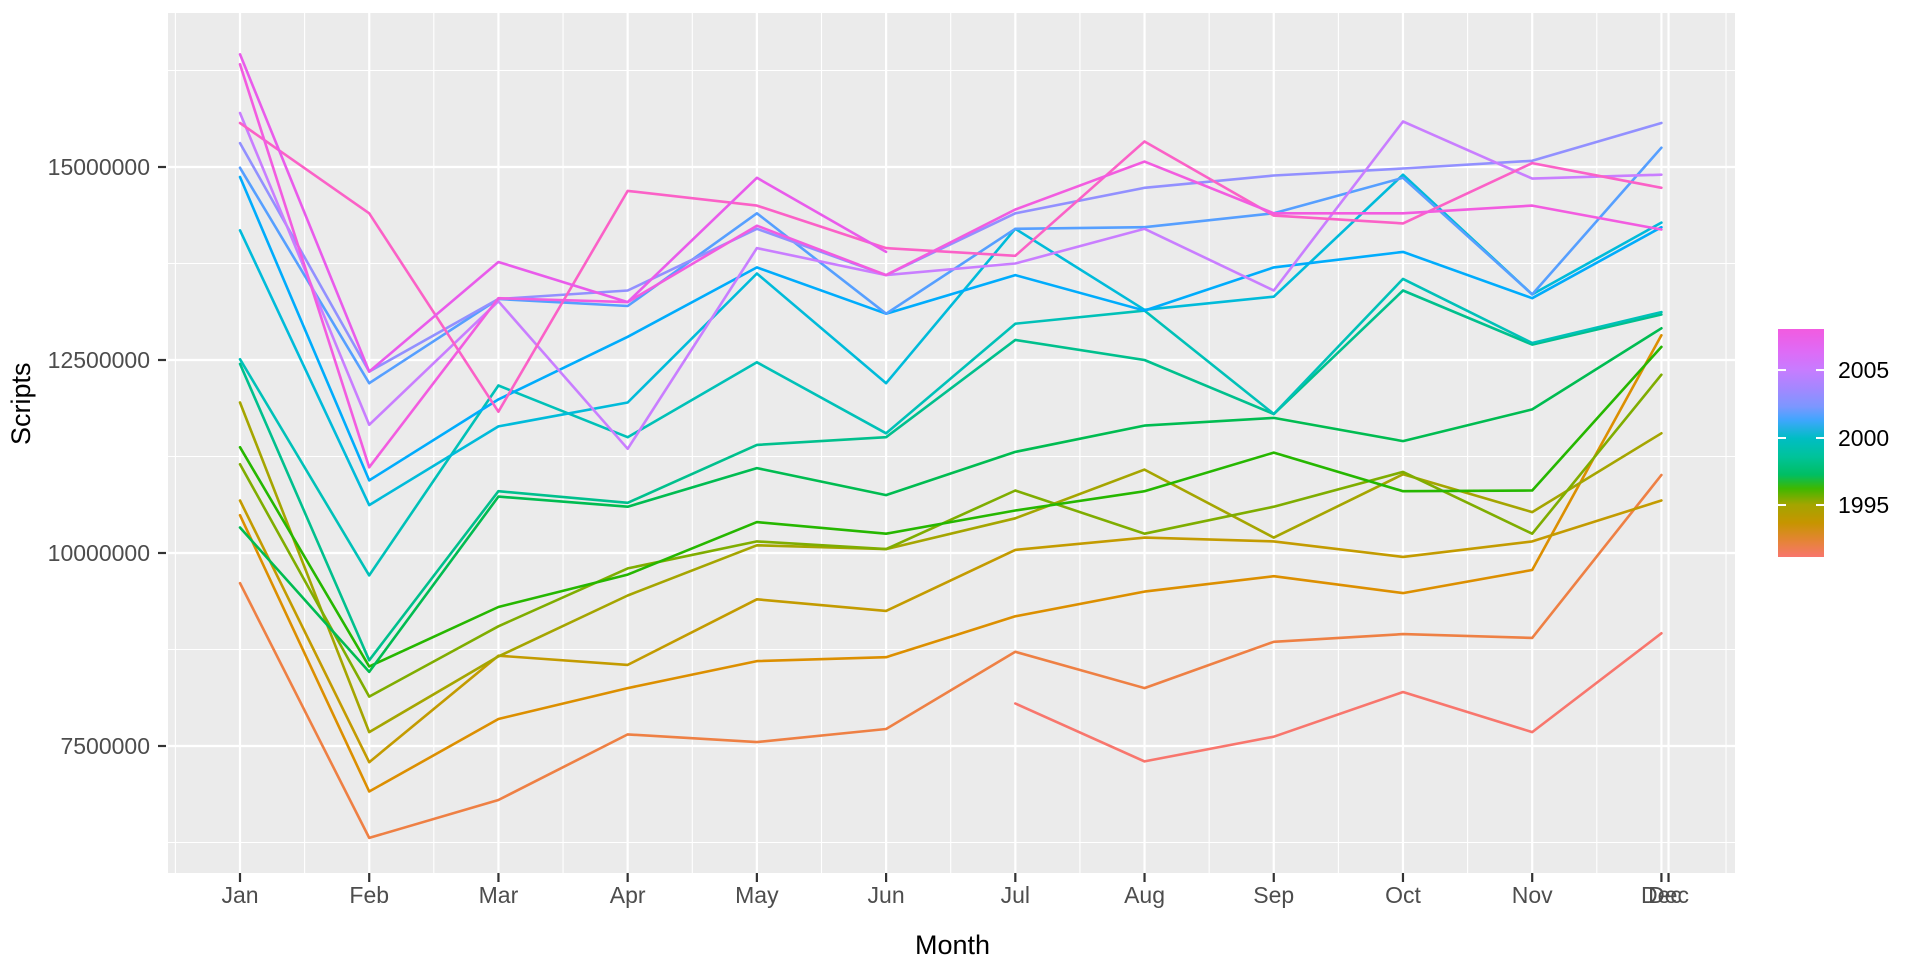 The image size is (1920, 960). I want to click on x-tick-label: Nov, so click(1532, 895).